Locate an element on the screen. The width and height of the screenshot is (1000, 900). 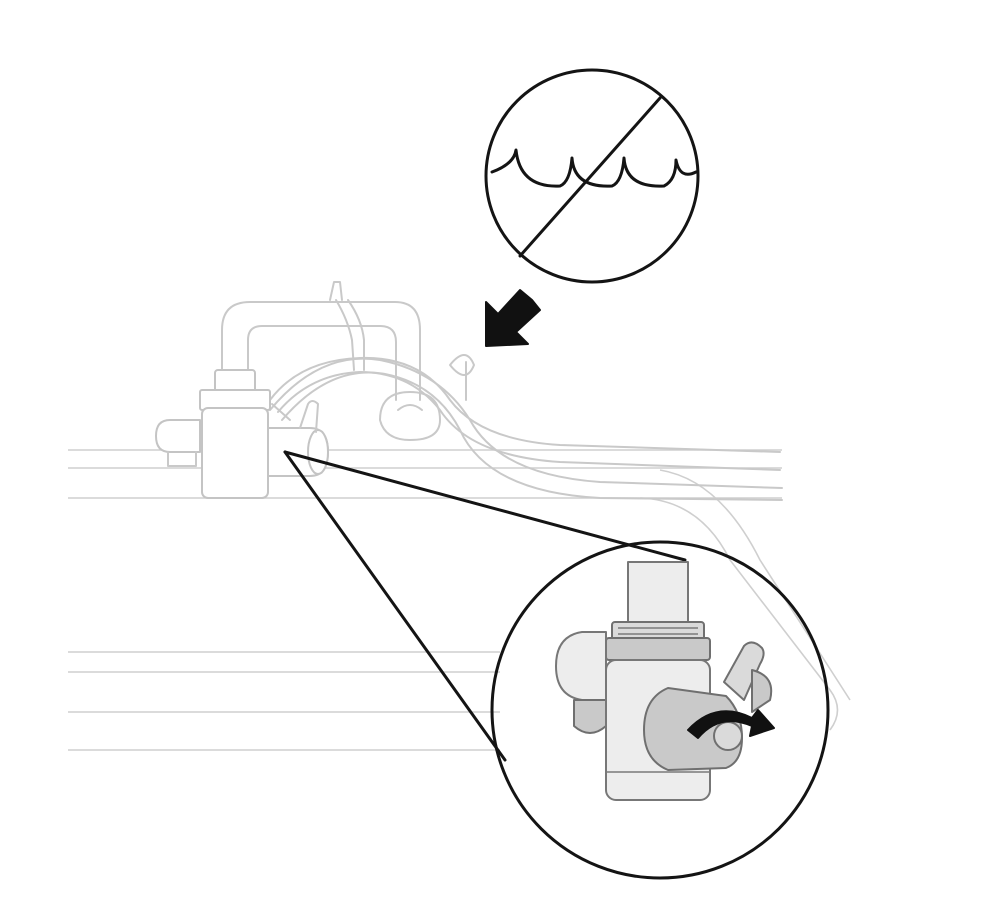
rotate-arrow is located at coordinates (731, 724).